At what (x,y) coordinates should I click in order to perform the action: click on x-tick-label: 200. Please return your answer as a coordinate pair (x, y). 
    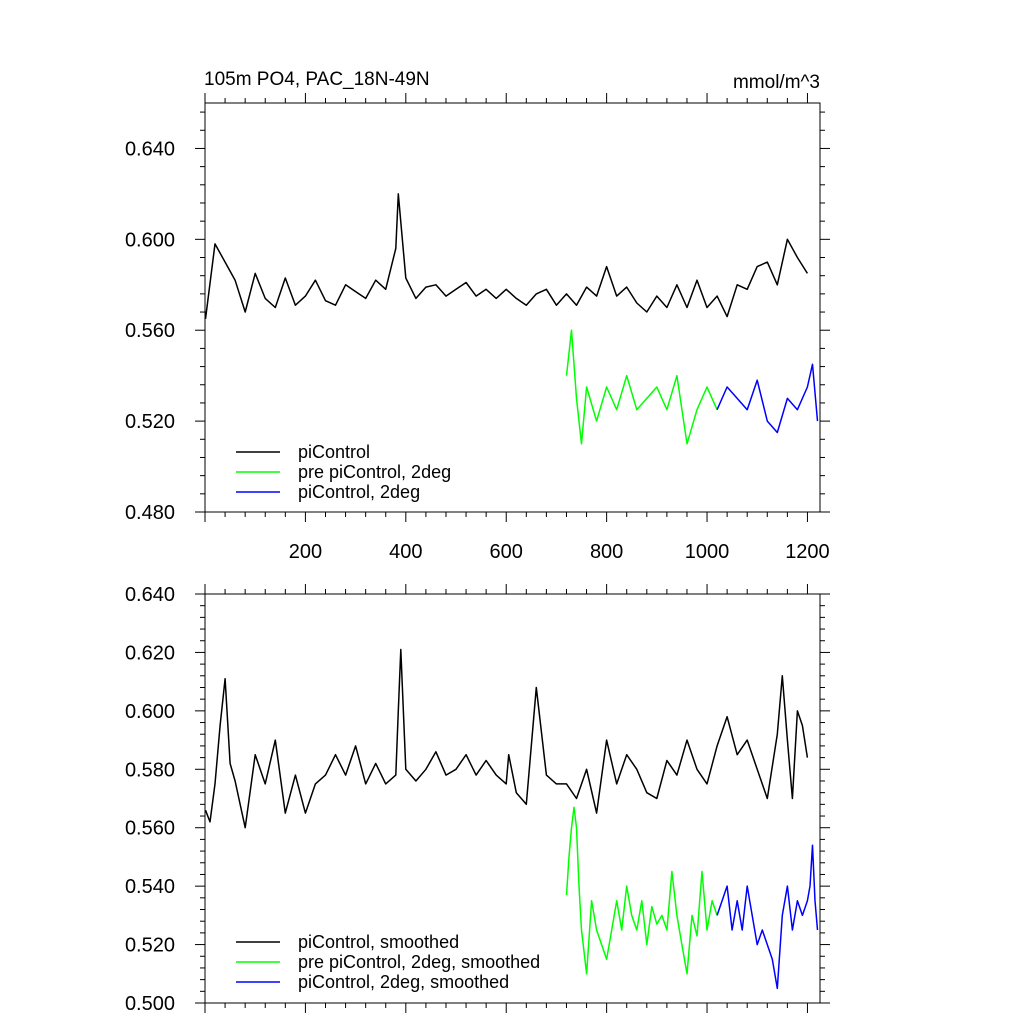
    Looking at the image, I should click on (305, 552).